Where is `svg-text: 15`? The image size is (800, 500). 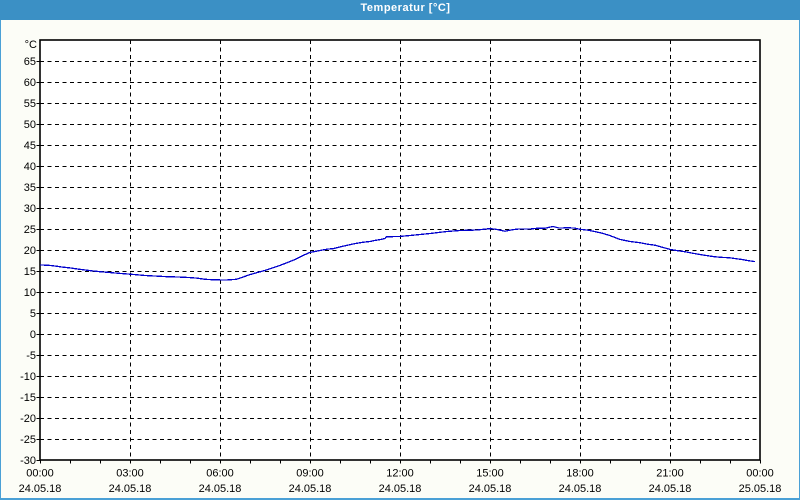 svg-text: 15 is located at coordinates (30, 272).